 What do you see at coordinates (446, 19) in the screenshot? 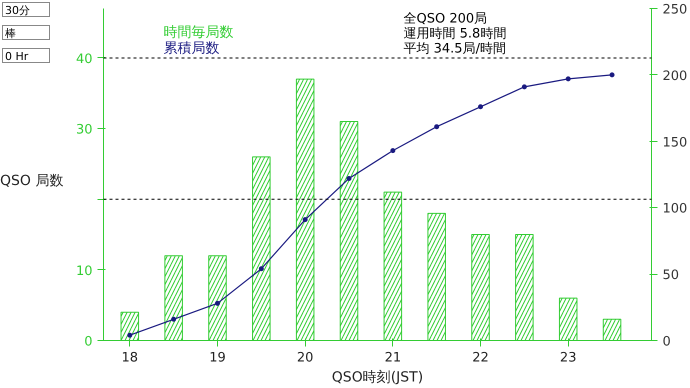
I see `annotation: 全QSO 200局` at bounding box center [446, 19].